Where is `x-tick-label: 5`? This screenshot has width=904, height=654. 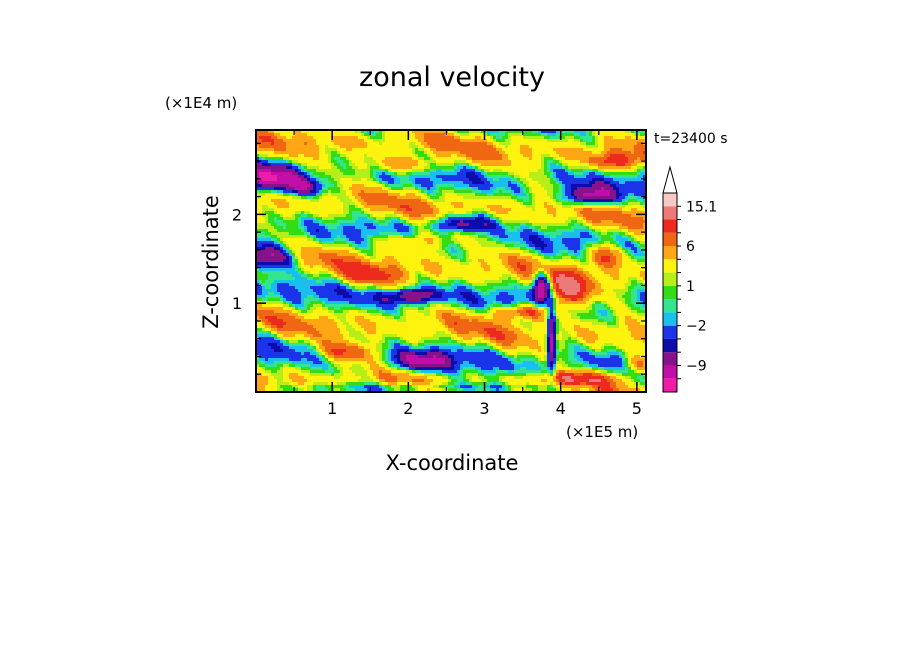 x-tick-label: 5 is located at coordinates (637, 408).